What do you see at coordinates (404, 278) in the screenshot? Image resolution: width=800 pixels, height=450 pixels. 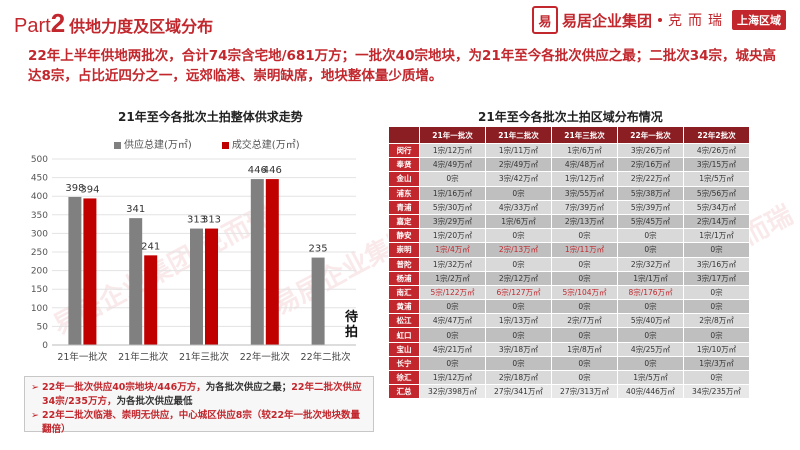 I see `district-name: 杨浦` at bounding box center [404, 278].